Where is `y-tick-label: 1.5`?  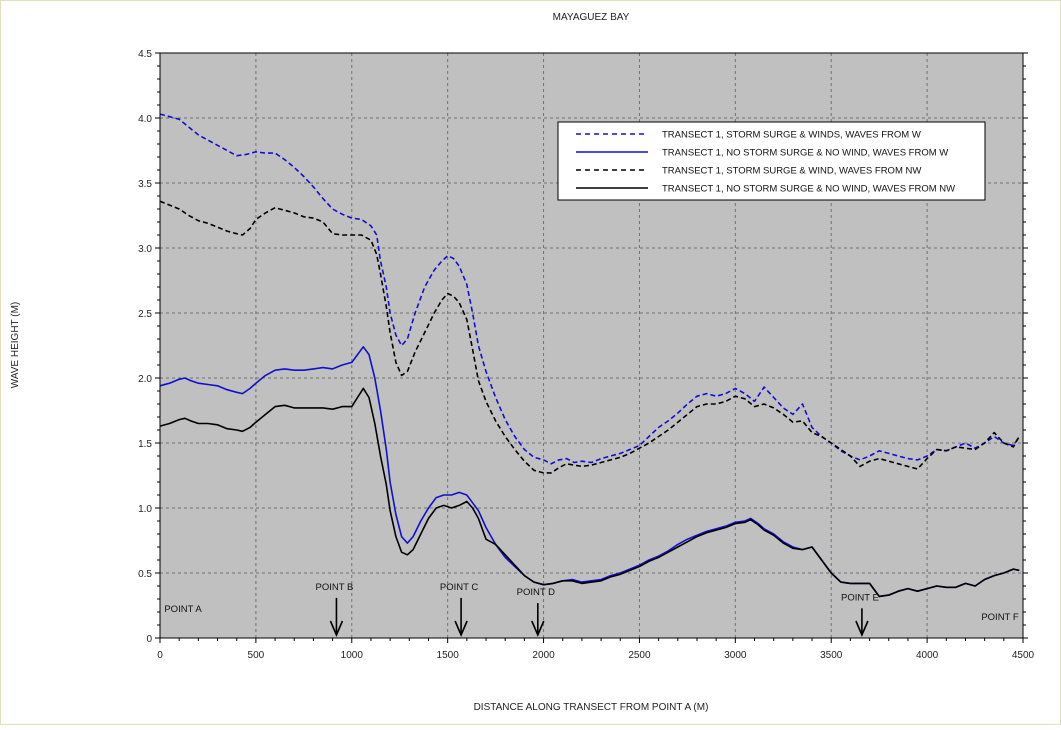 y-tick-label: 1.5 is located at coordinates (145, 444).